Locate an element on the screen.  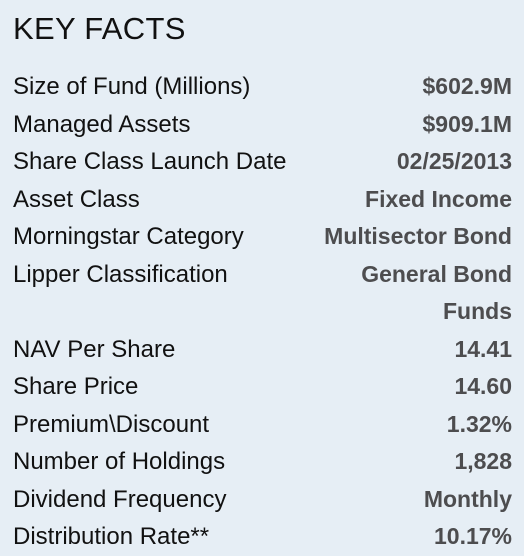
fact-value: 1.32% is located at coordinates (479, 423).